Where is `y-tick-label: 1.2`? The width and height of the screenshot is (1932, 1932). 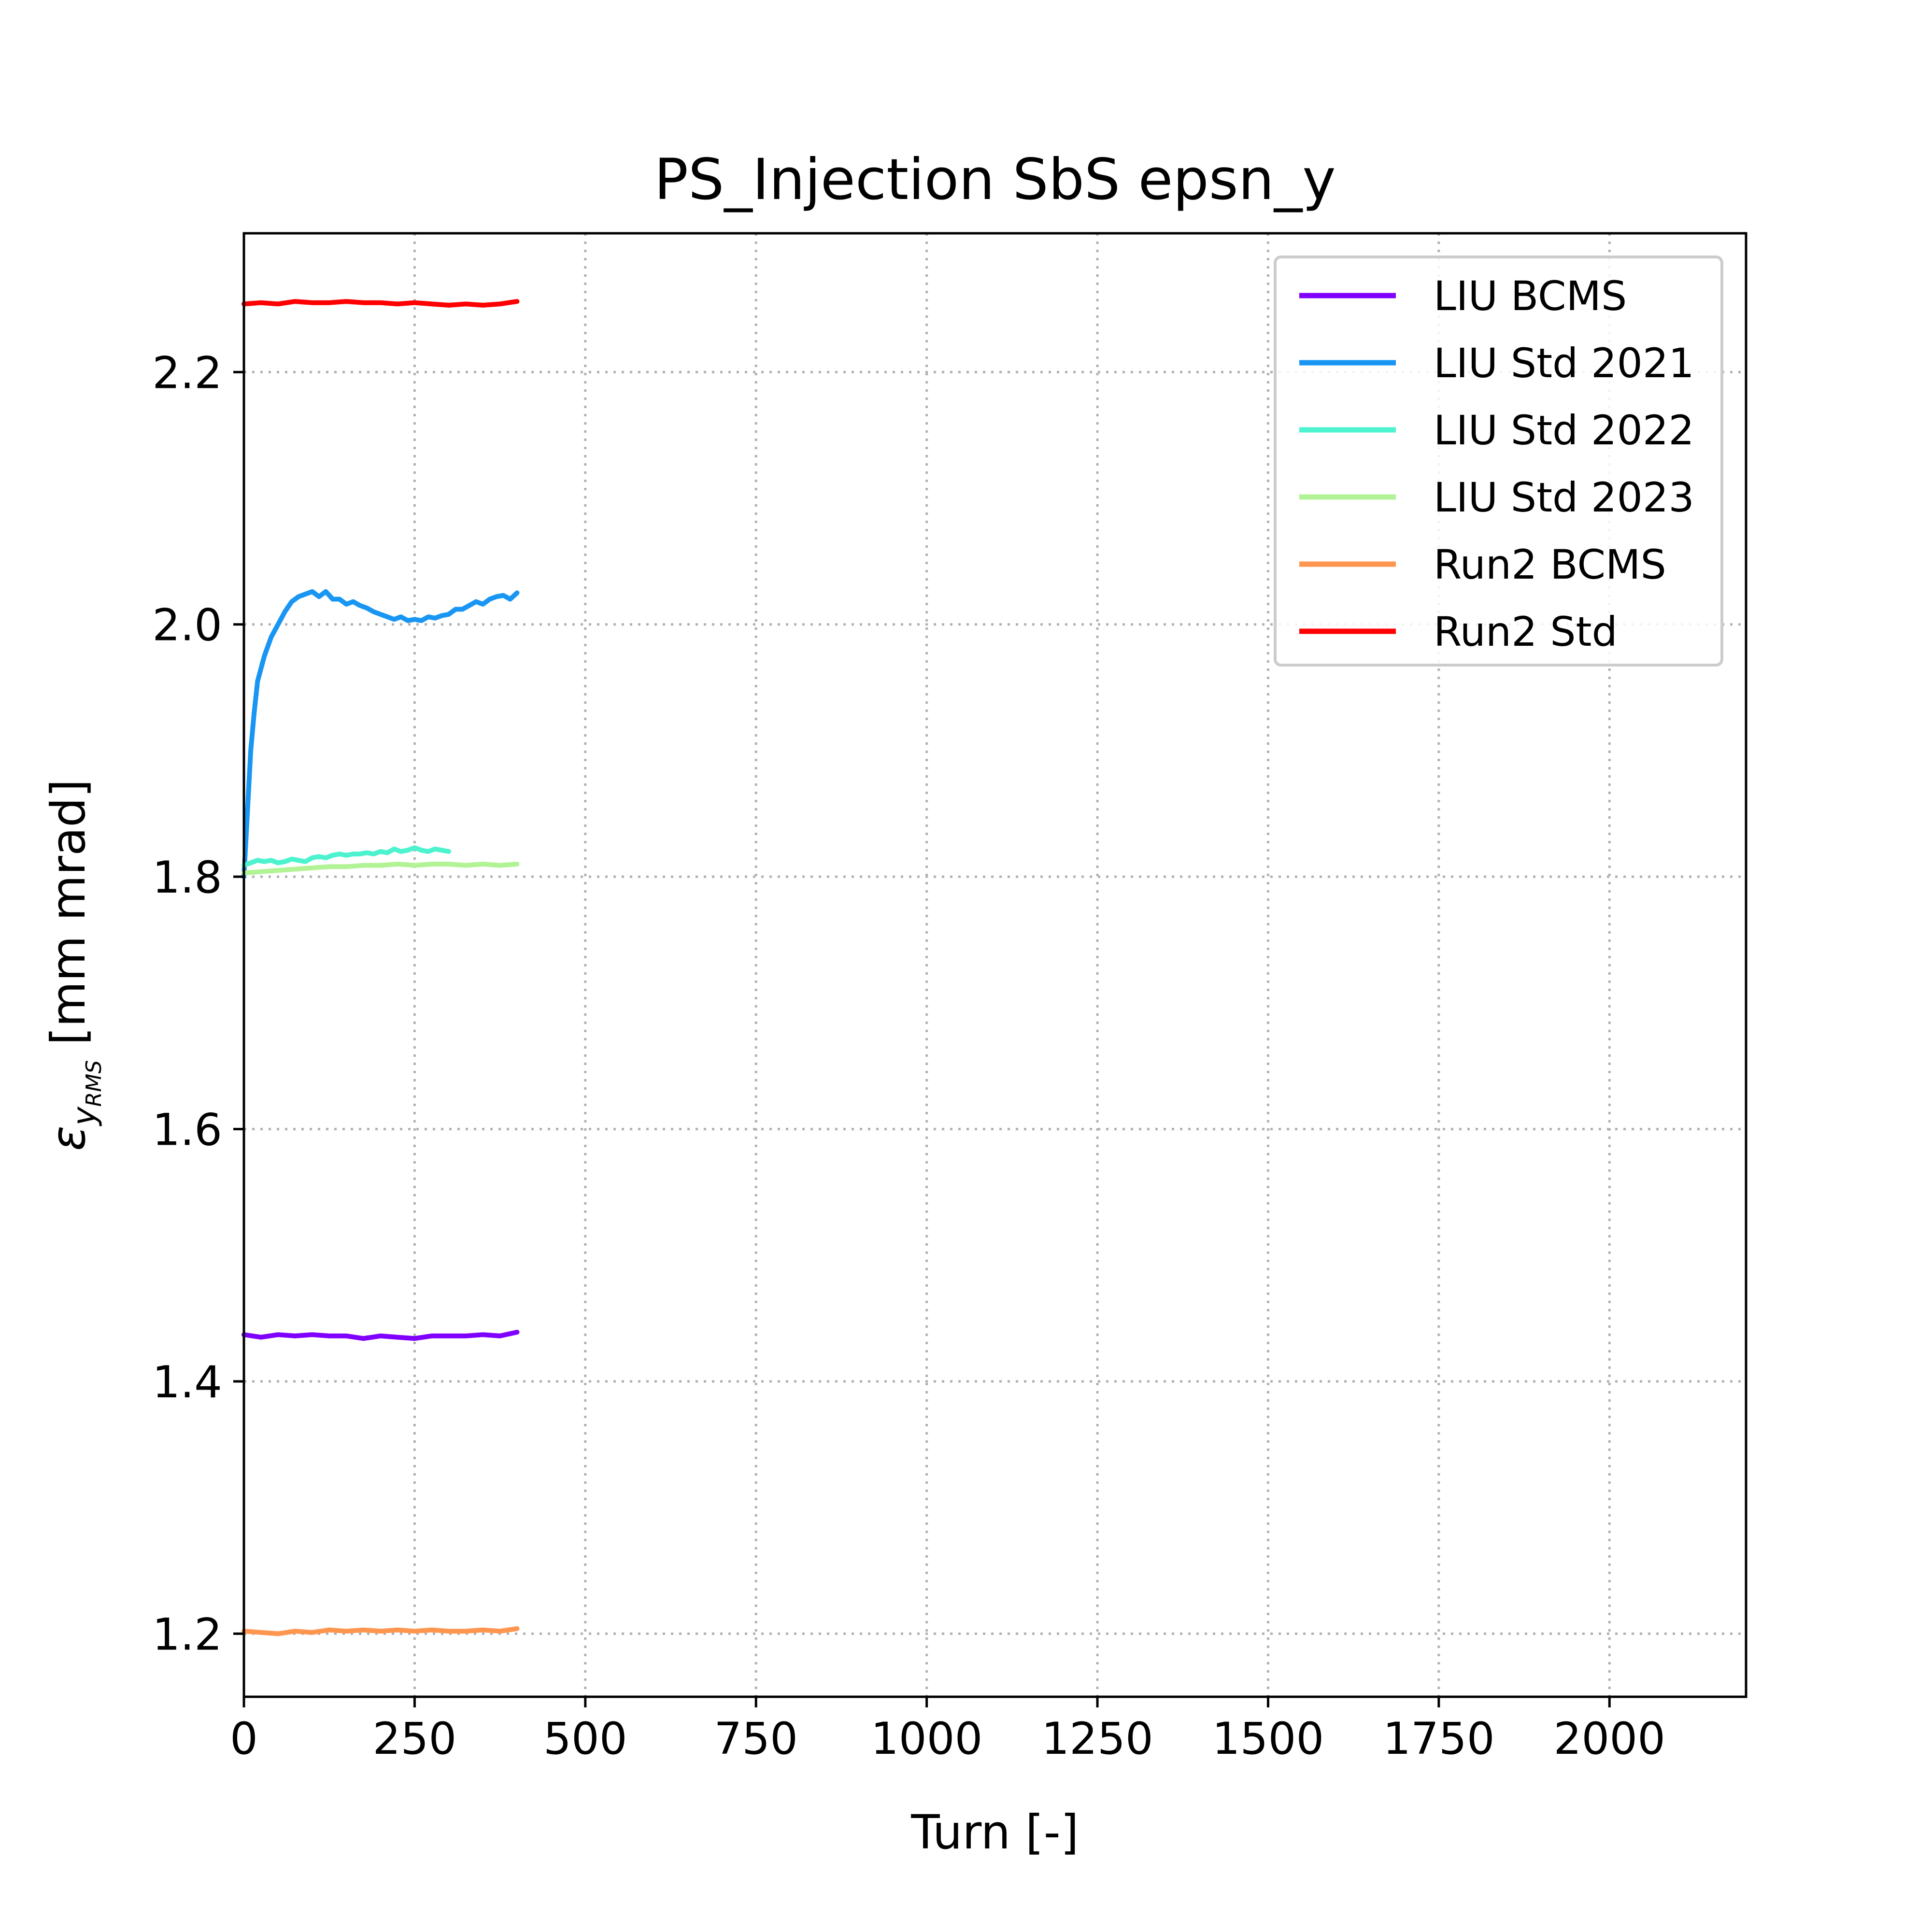
y-tick-label: 1.2 is located at coordinates (187, 1634).